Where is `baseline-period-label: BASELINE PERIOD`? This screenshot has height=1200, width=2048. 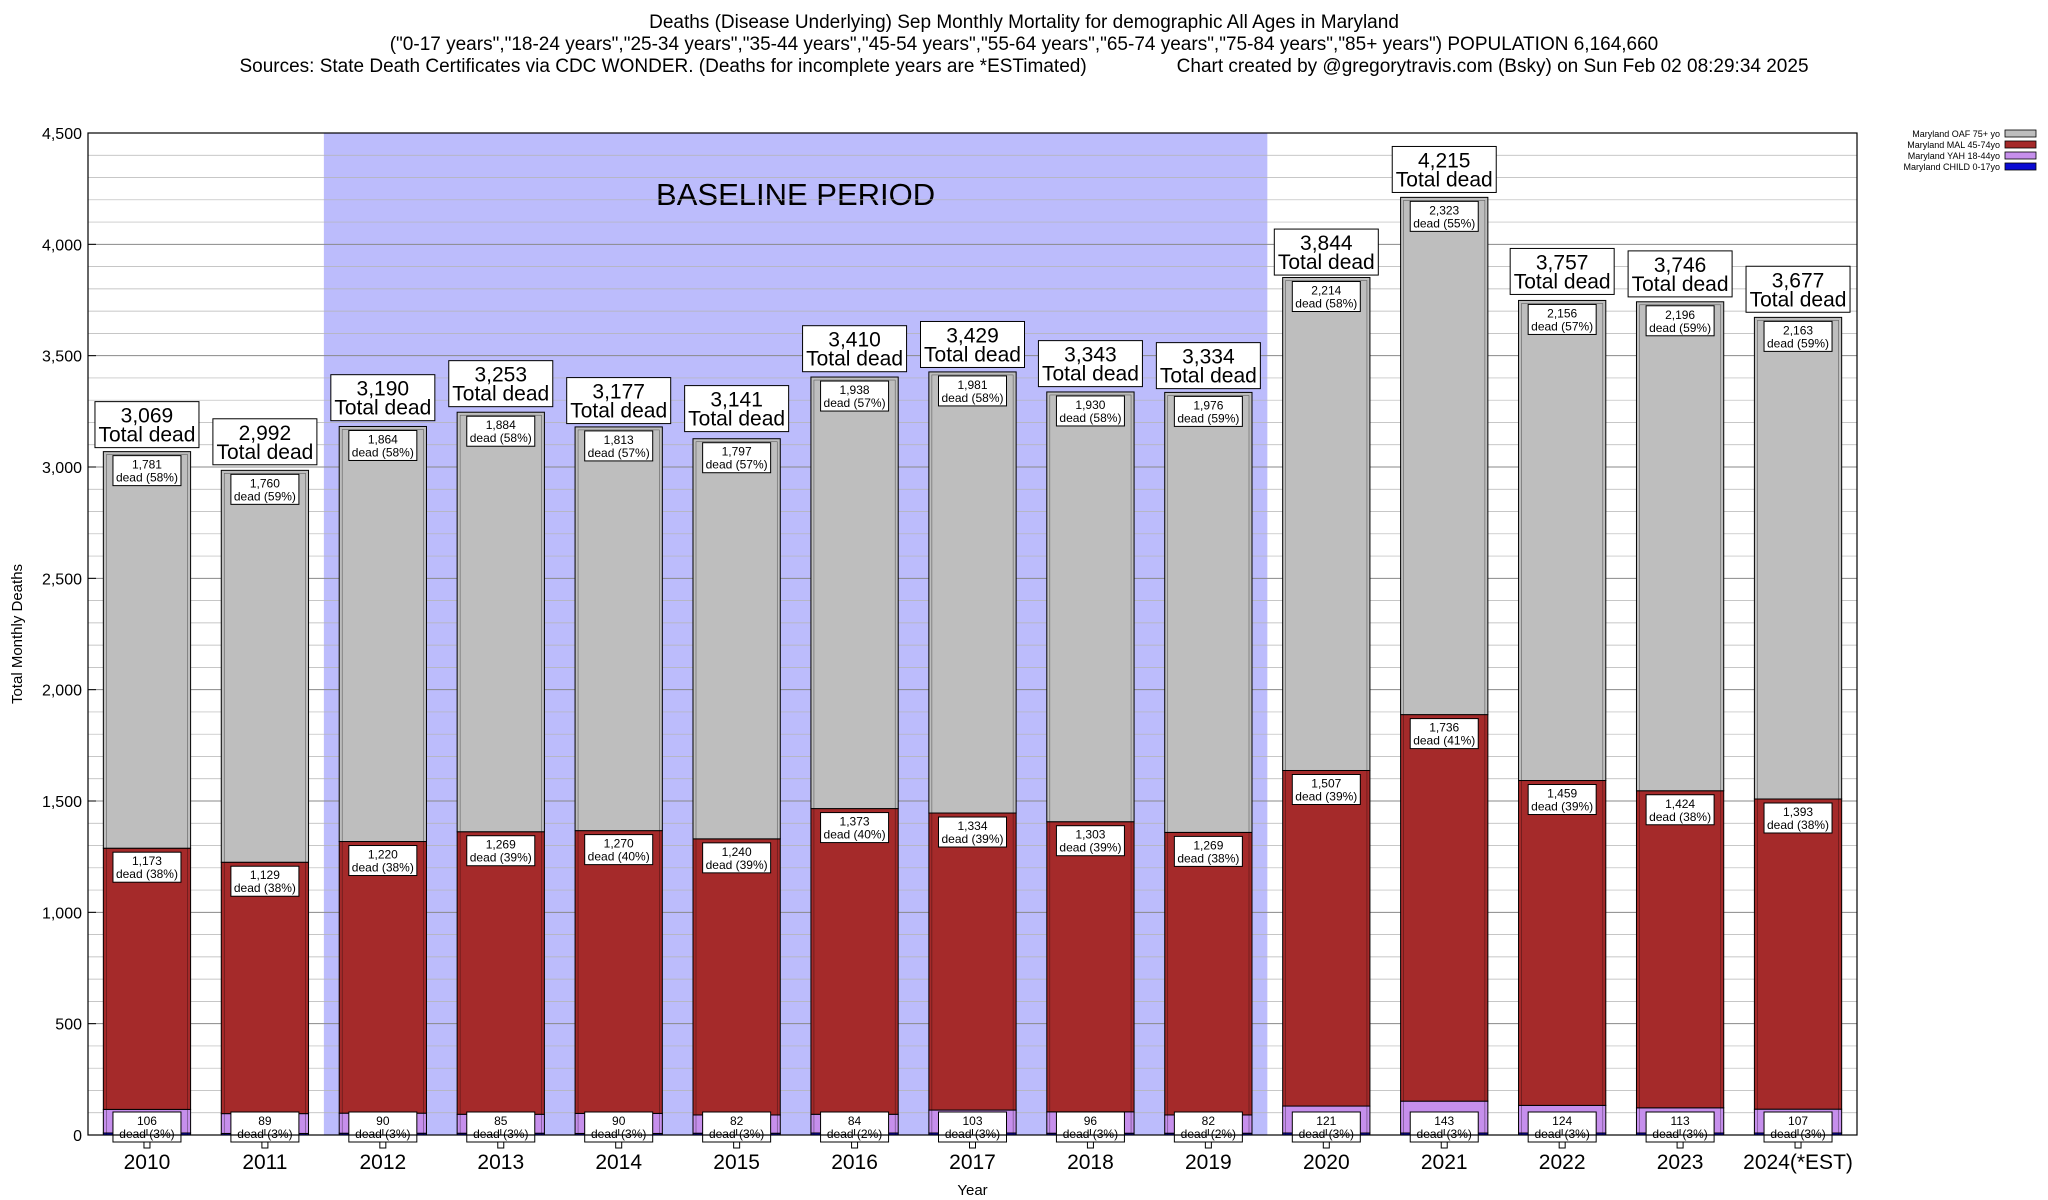 baseline-period-label: BASELINE PERIOD is located at coordinates (795, 194).